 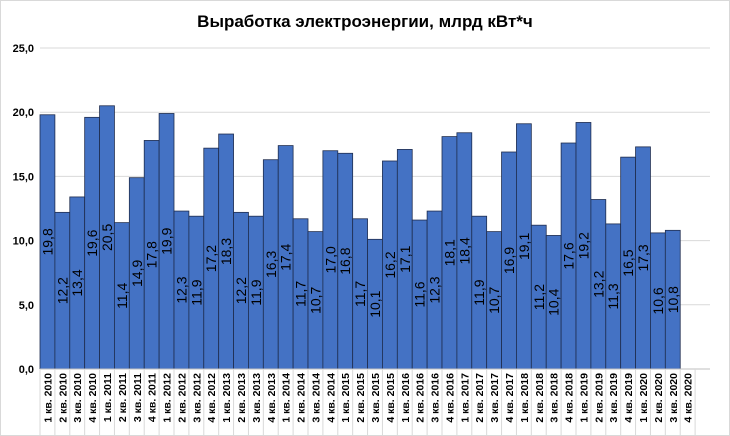 What do you see at coordinates (555, 398) in the screenshot?
I see `x-tick-label: 3 кв. 2018` at bounding box center [555, 398].